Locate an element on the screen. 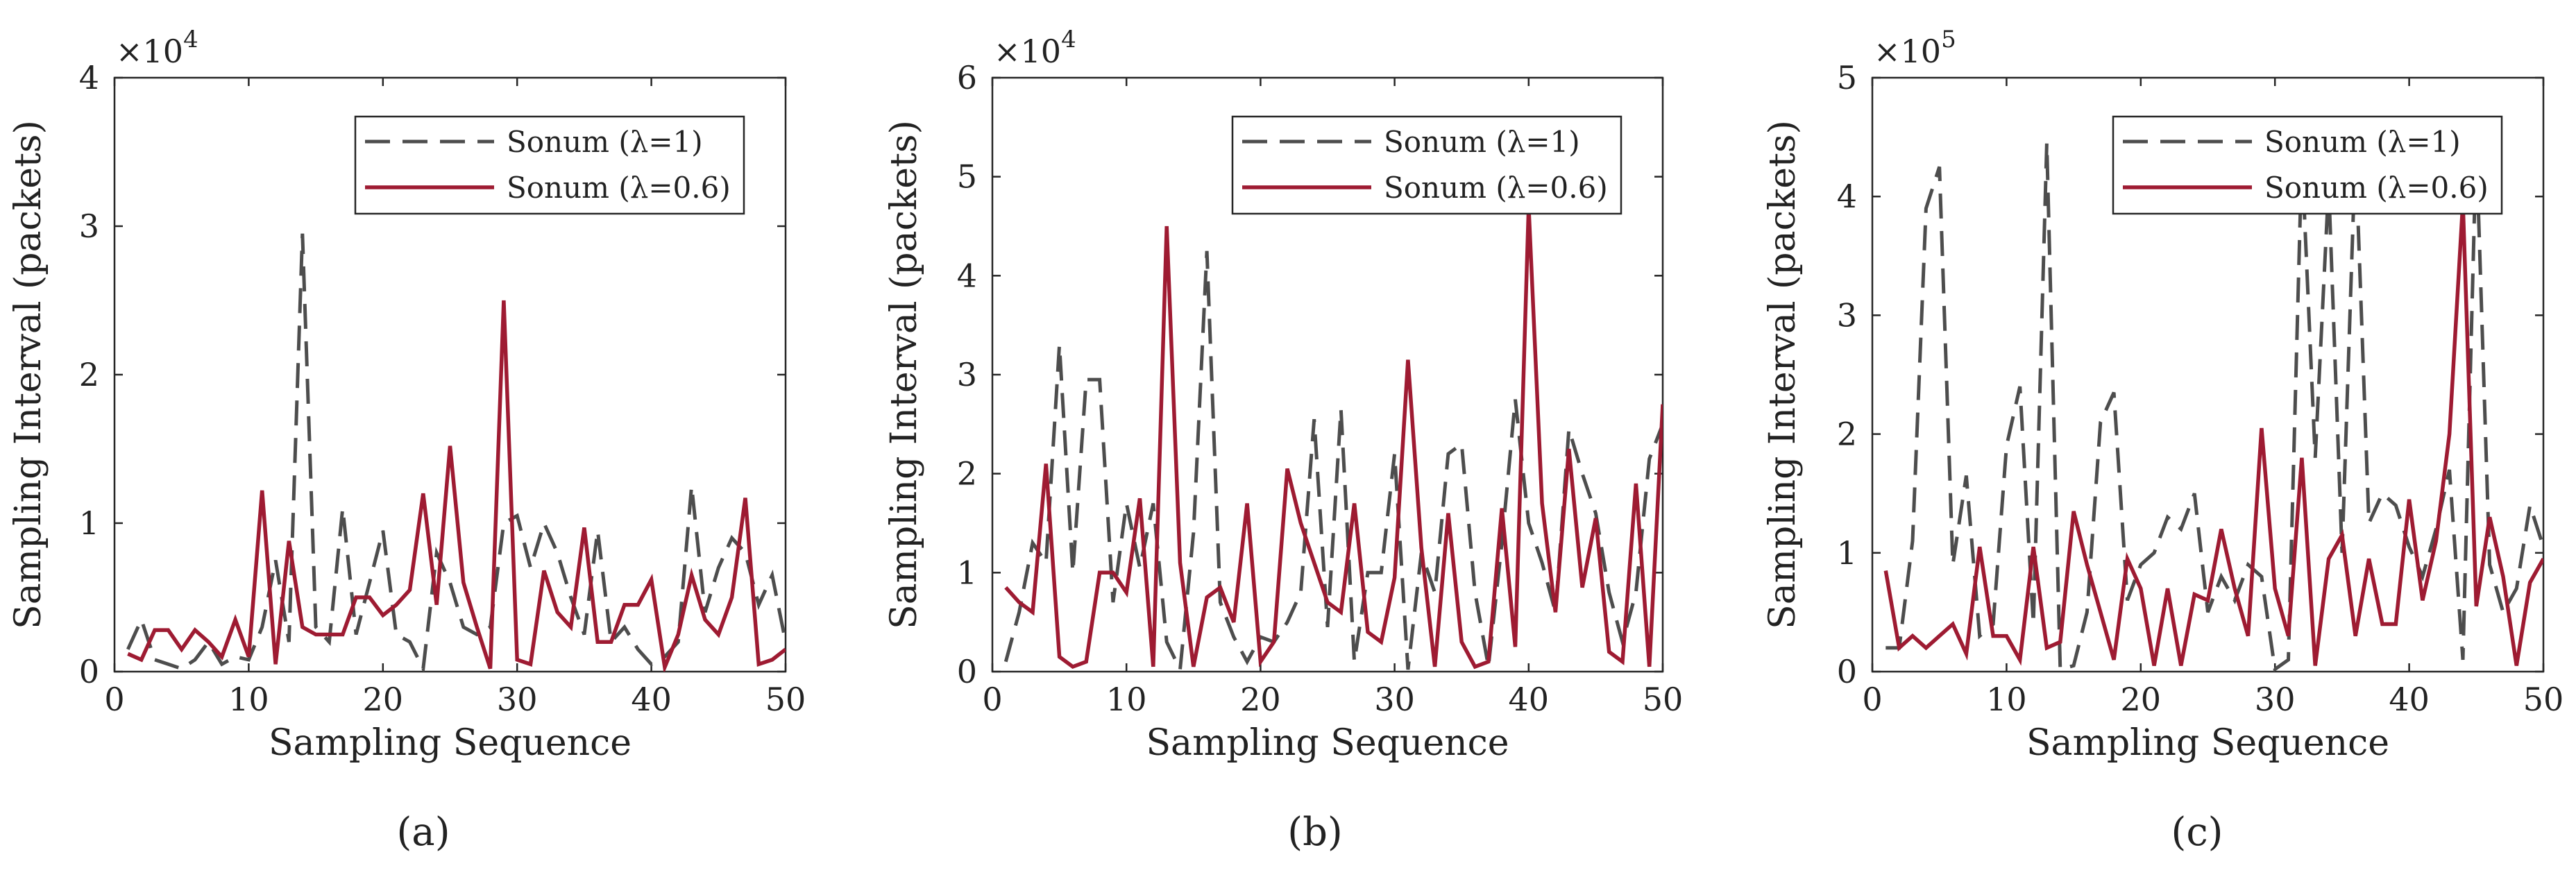  panel-caption: (c) is located at coordinates (2197, 833).